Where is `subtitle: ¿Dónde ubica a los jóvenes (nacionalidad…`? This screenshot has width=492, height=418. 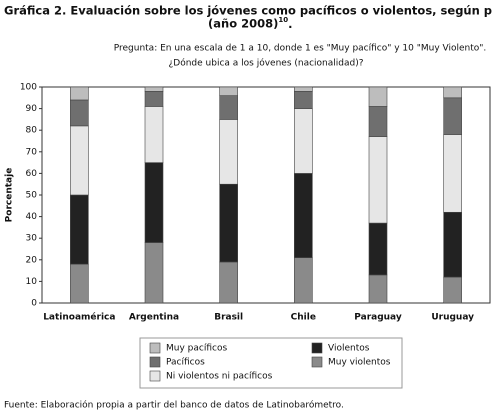 subtitle: ¿Dónde ubica a los jóvenes (nacionalidad… is located at coordinates (266, 63).